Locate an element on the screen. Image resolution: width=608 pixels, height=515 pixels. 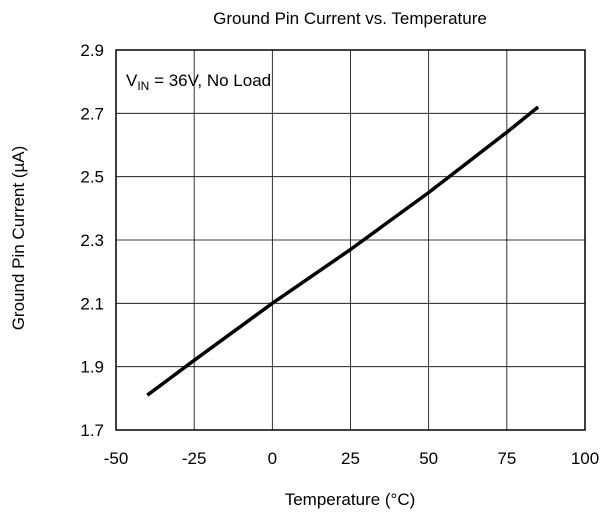
y-tick-label-3: 2.3 is located at coordinates (92, 240).